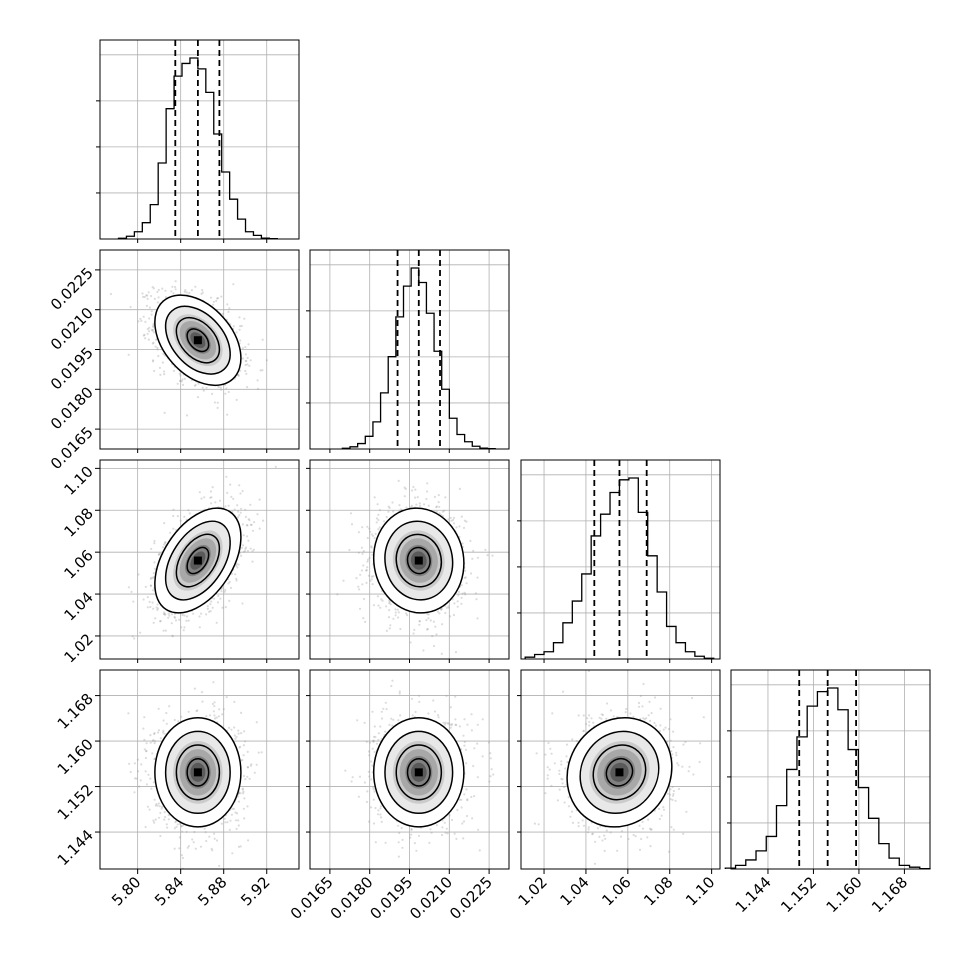  Describe the element at coordinates (78, 648) in the screenshot. I see `y-tick-label: 1.02` at that location.